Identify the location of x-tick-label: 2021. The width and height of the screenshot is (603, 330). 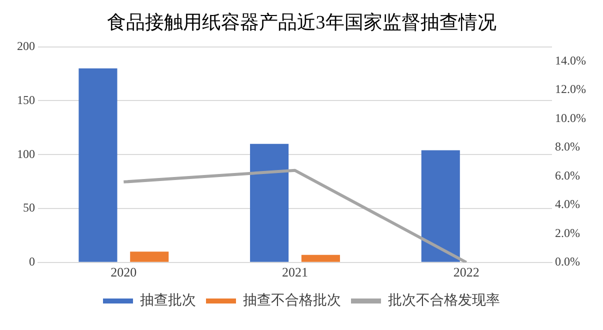
(295, 272).